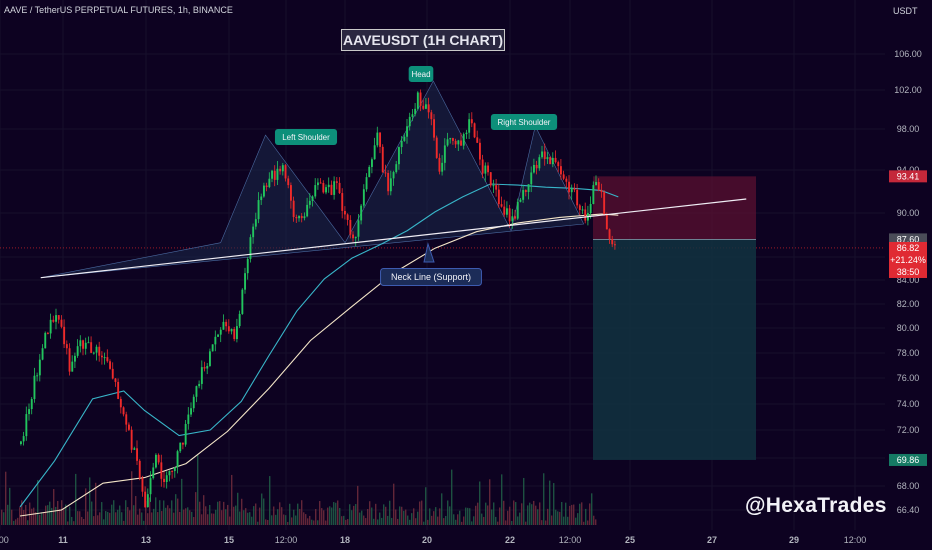 The width and height of the screenshot is (932, 550). Describe the element at coordinates (908, 353) in the screenshot. I see `price-tick: 78.00` at that location.